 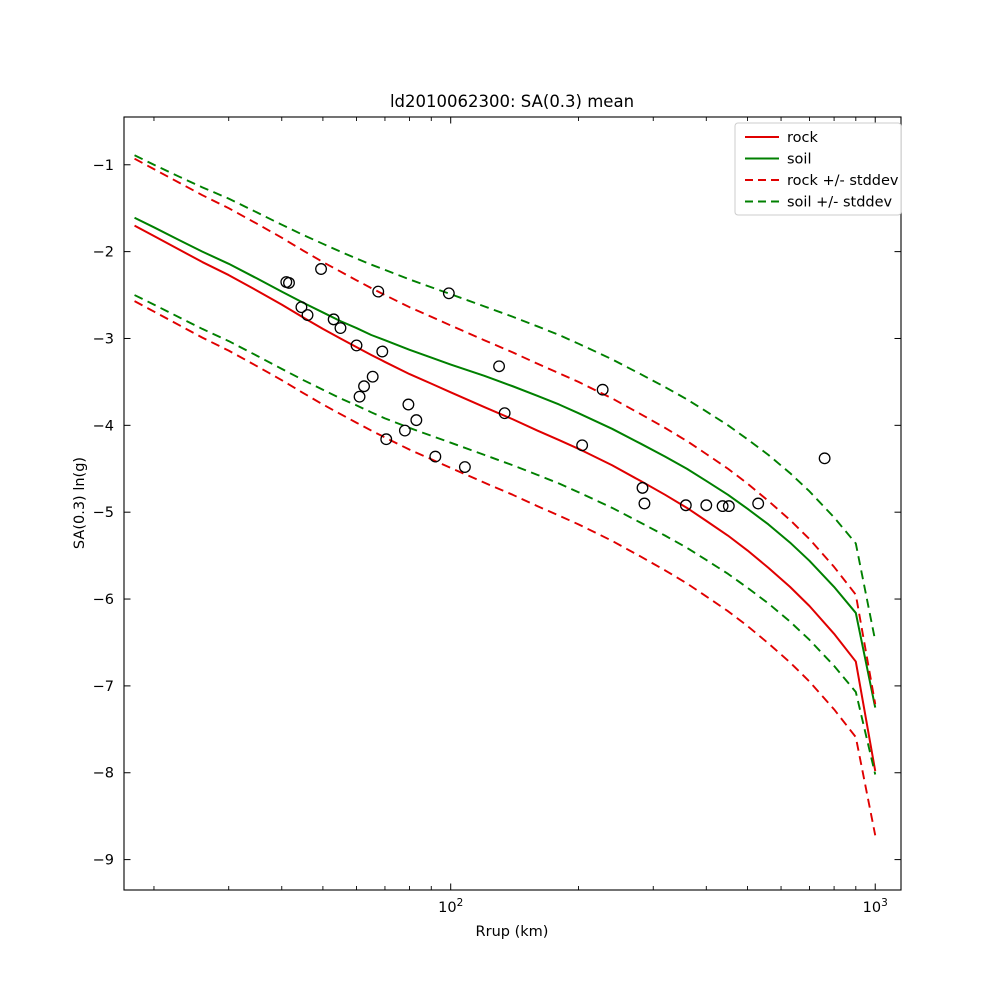 I want to click on legend-label: soil +/- stddev, so click(x=840, y=203).